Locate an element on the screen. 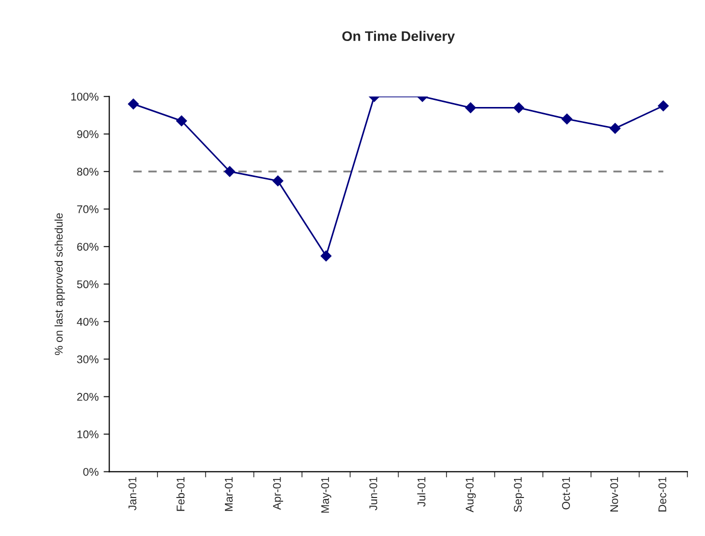 This screenshot has width=705, height=536. x-tick-label: Jun-01 is located at coordinates (373, 493).